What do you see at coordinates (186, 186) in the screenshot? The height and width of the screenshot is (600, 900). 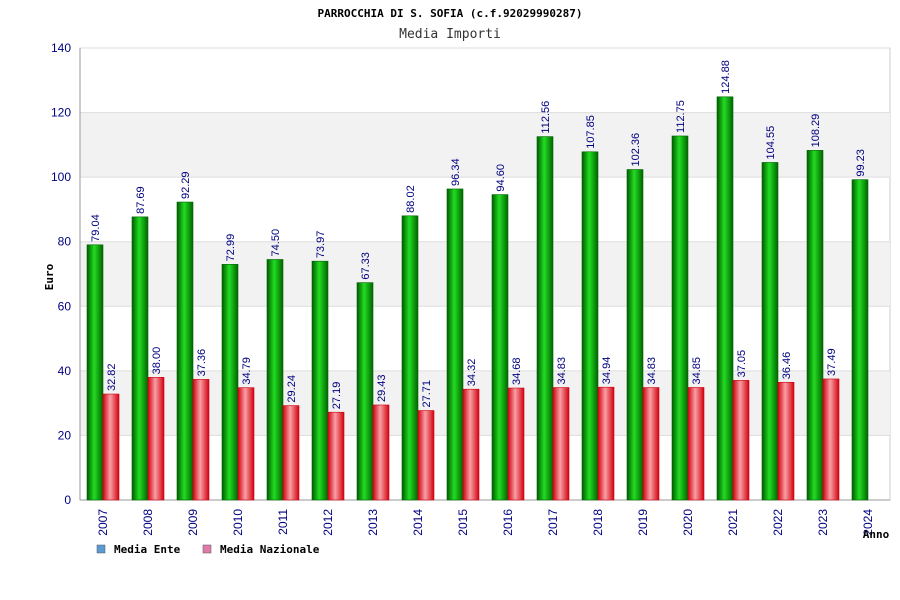 I see `data-label: 92.29` at bounding box center [186, 186].